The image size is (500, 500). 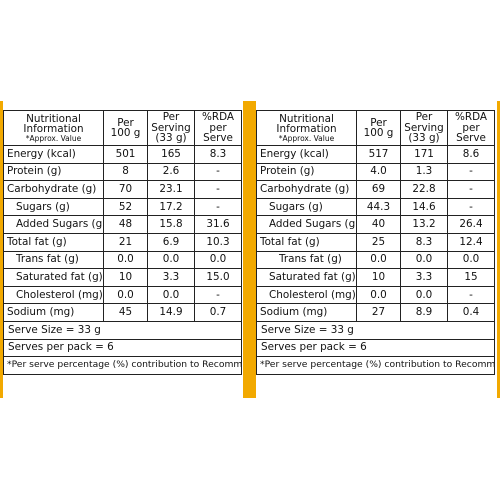 What do you see at coordinates (471, 128) in the screenshot?
I see `header-rda: %RDA per Serve` at bounding box center [471, 128].